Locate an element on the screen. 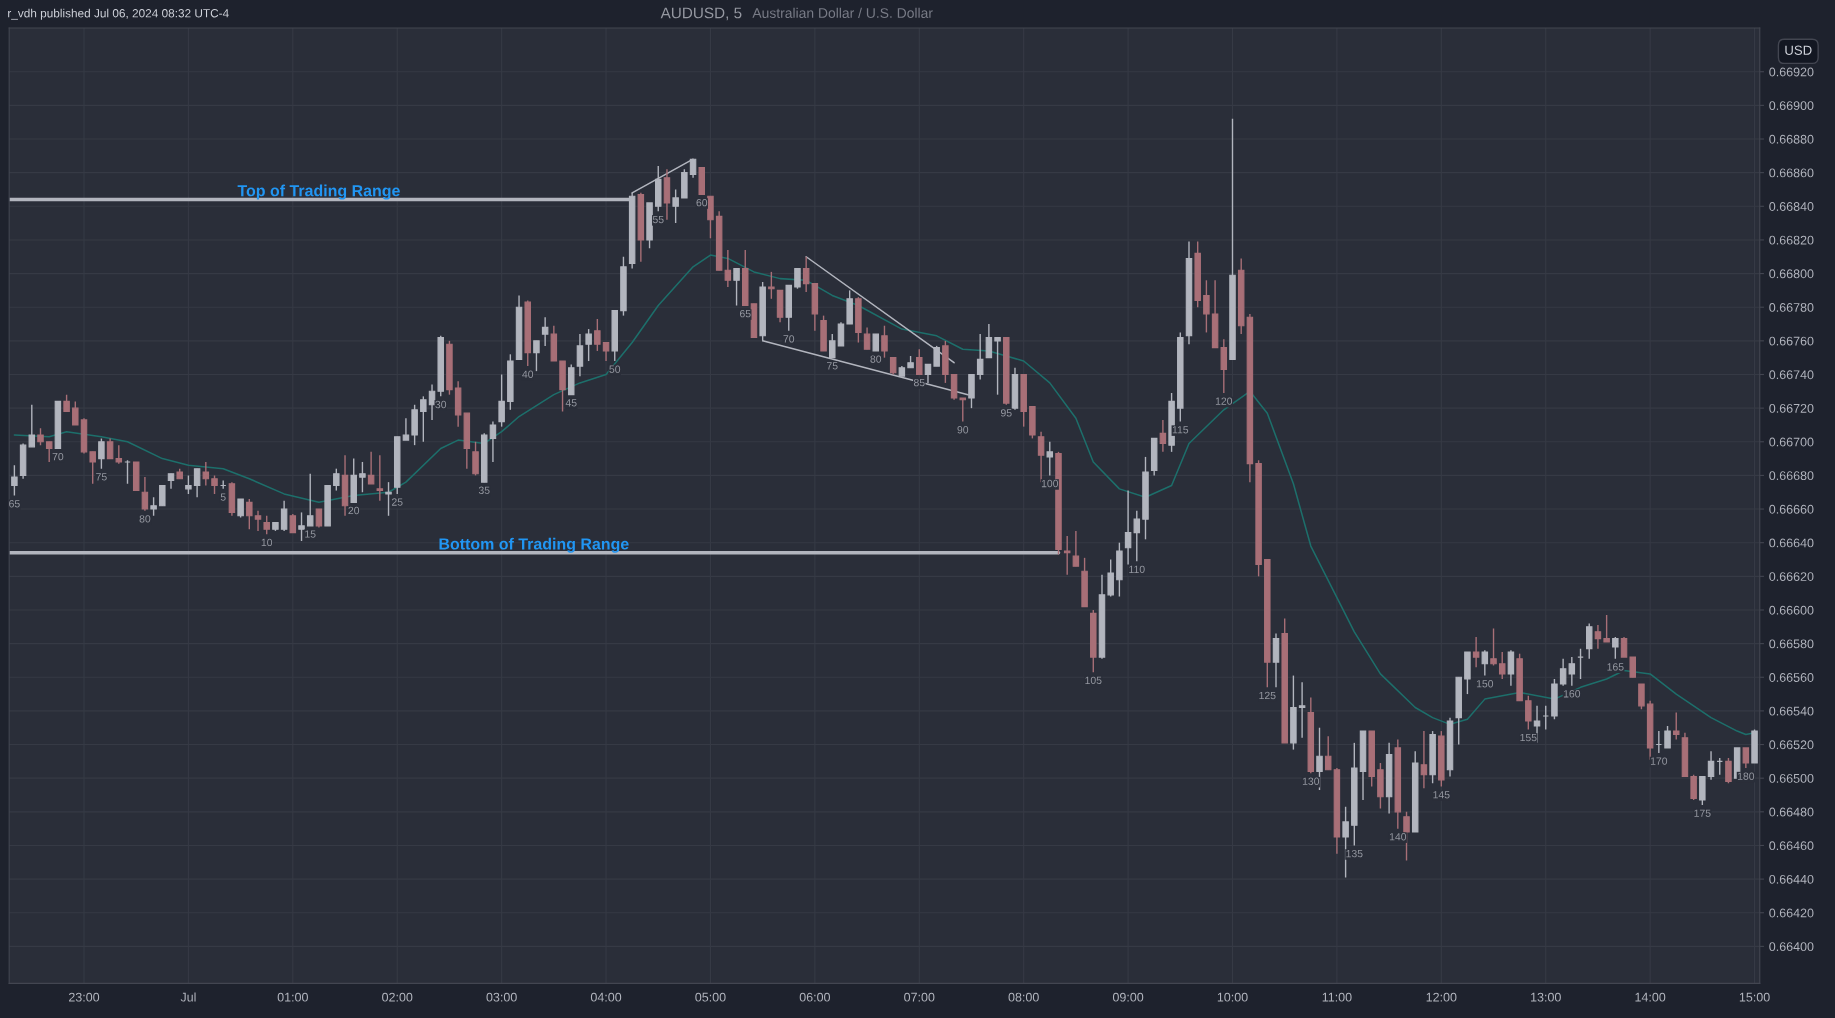 The width and height of the screenshot is (1835, 1018). y-tick-label: 0.66860 is located at coordinates (1791, 173).